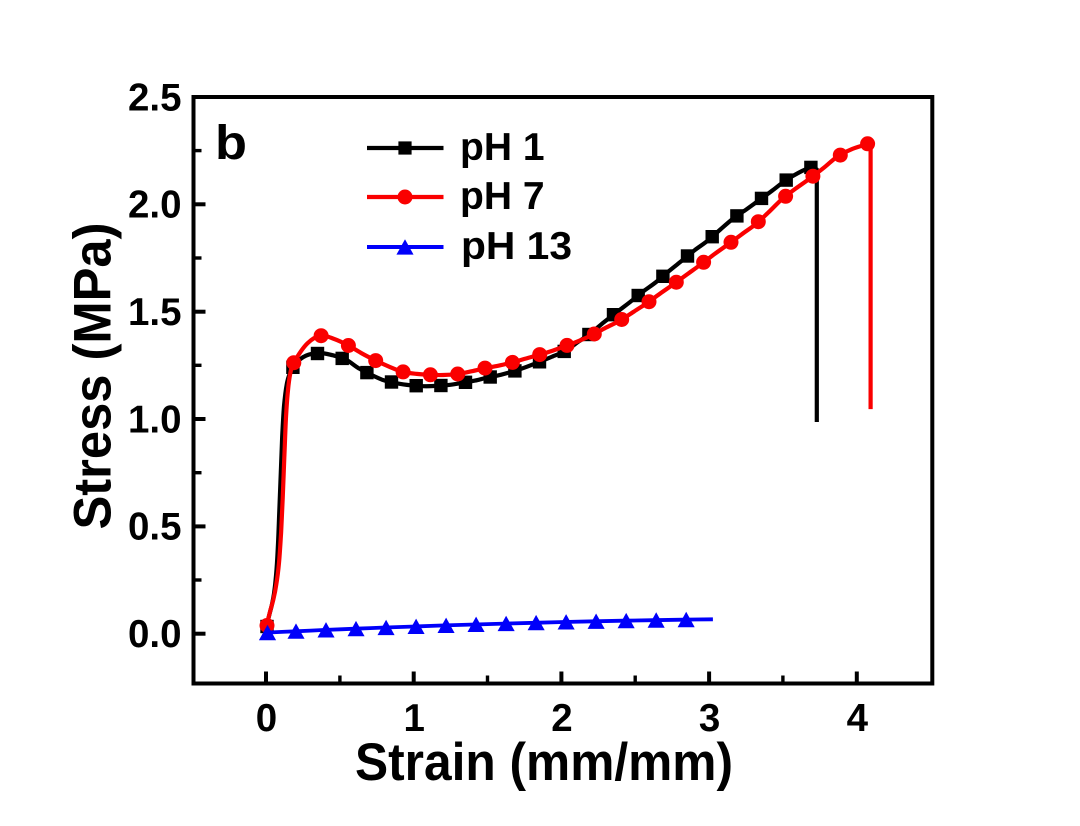 The width and height of the screenshot is (1080, 826). I want to click on svg-text: 2.5, so click(155, 97).